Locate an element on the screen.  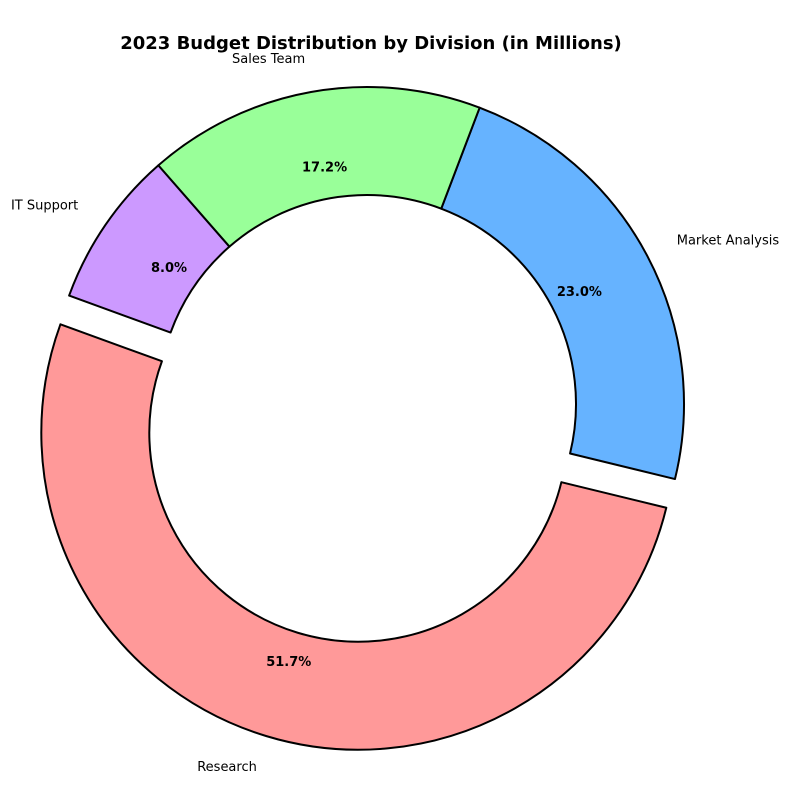
slice-label-market-analysis: Market Analysis is located at coordinates (728, 241).